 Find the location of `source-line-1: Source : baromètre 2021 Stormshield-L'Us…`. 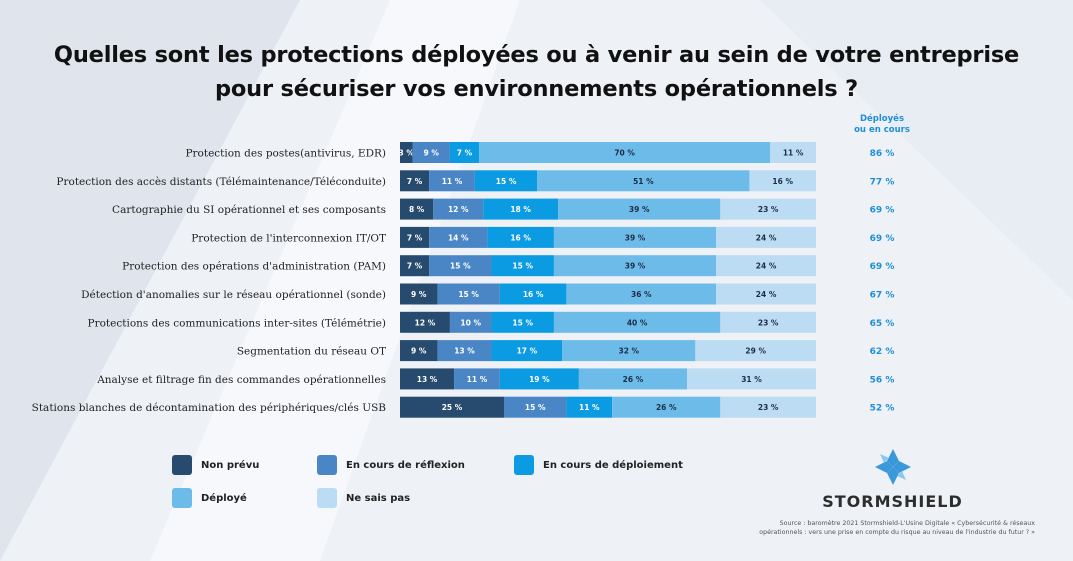

source-line-1: Source : baromètre 2021 Stormshield-L'Us… is located at coordinates (907, 523).